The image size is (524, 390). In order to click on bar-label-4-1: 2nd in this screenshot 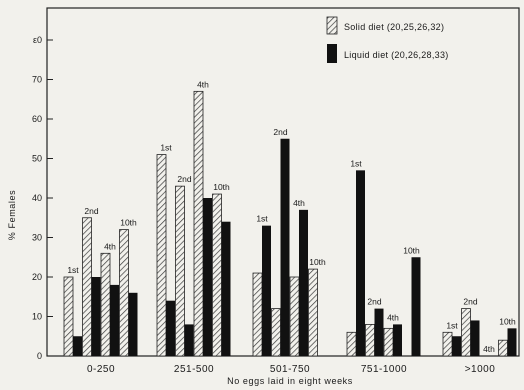, I will do `click(470, 302)`.